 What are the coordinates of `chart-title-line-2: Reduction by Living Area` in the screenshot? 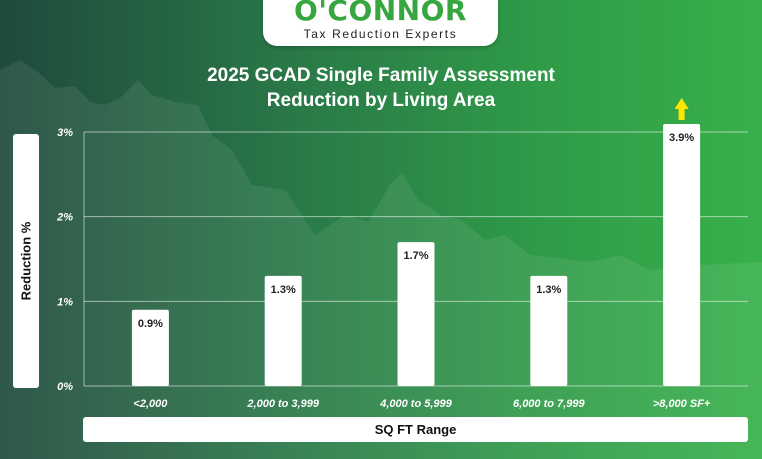 It's located at (381, 100).